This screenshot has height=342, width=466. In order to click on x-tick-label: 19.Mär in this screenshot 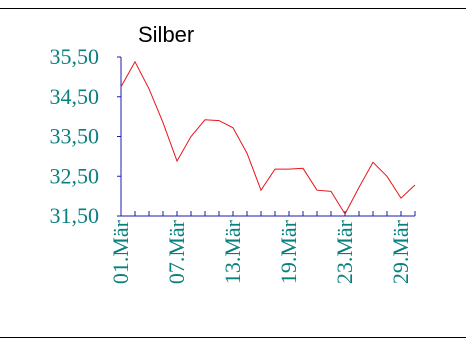, I will do `click(288, 251)`.